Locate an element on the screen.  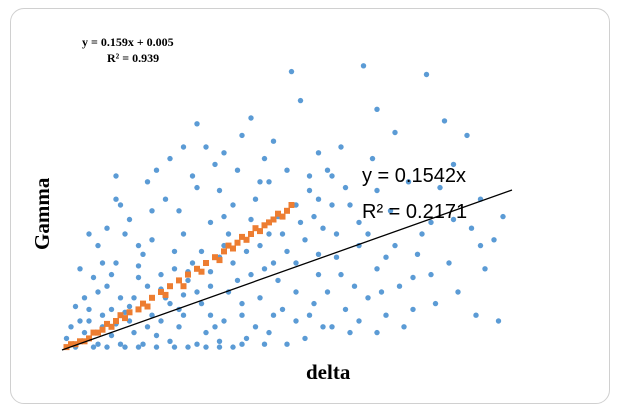
fit-equation-orange: y = 0.159x + 0.005 is located at coordinates (128, 42).